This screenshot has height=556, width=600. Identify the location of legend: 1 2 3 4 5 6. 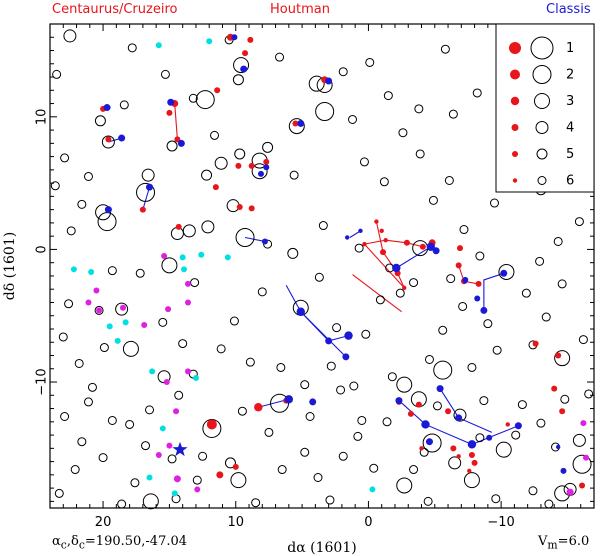
(545, 108).